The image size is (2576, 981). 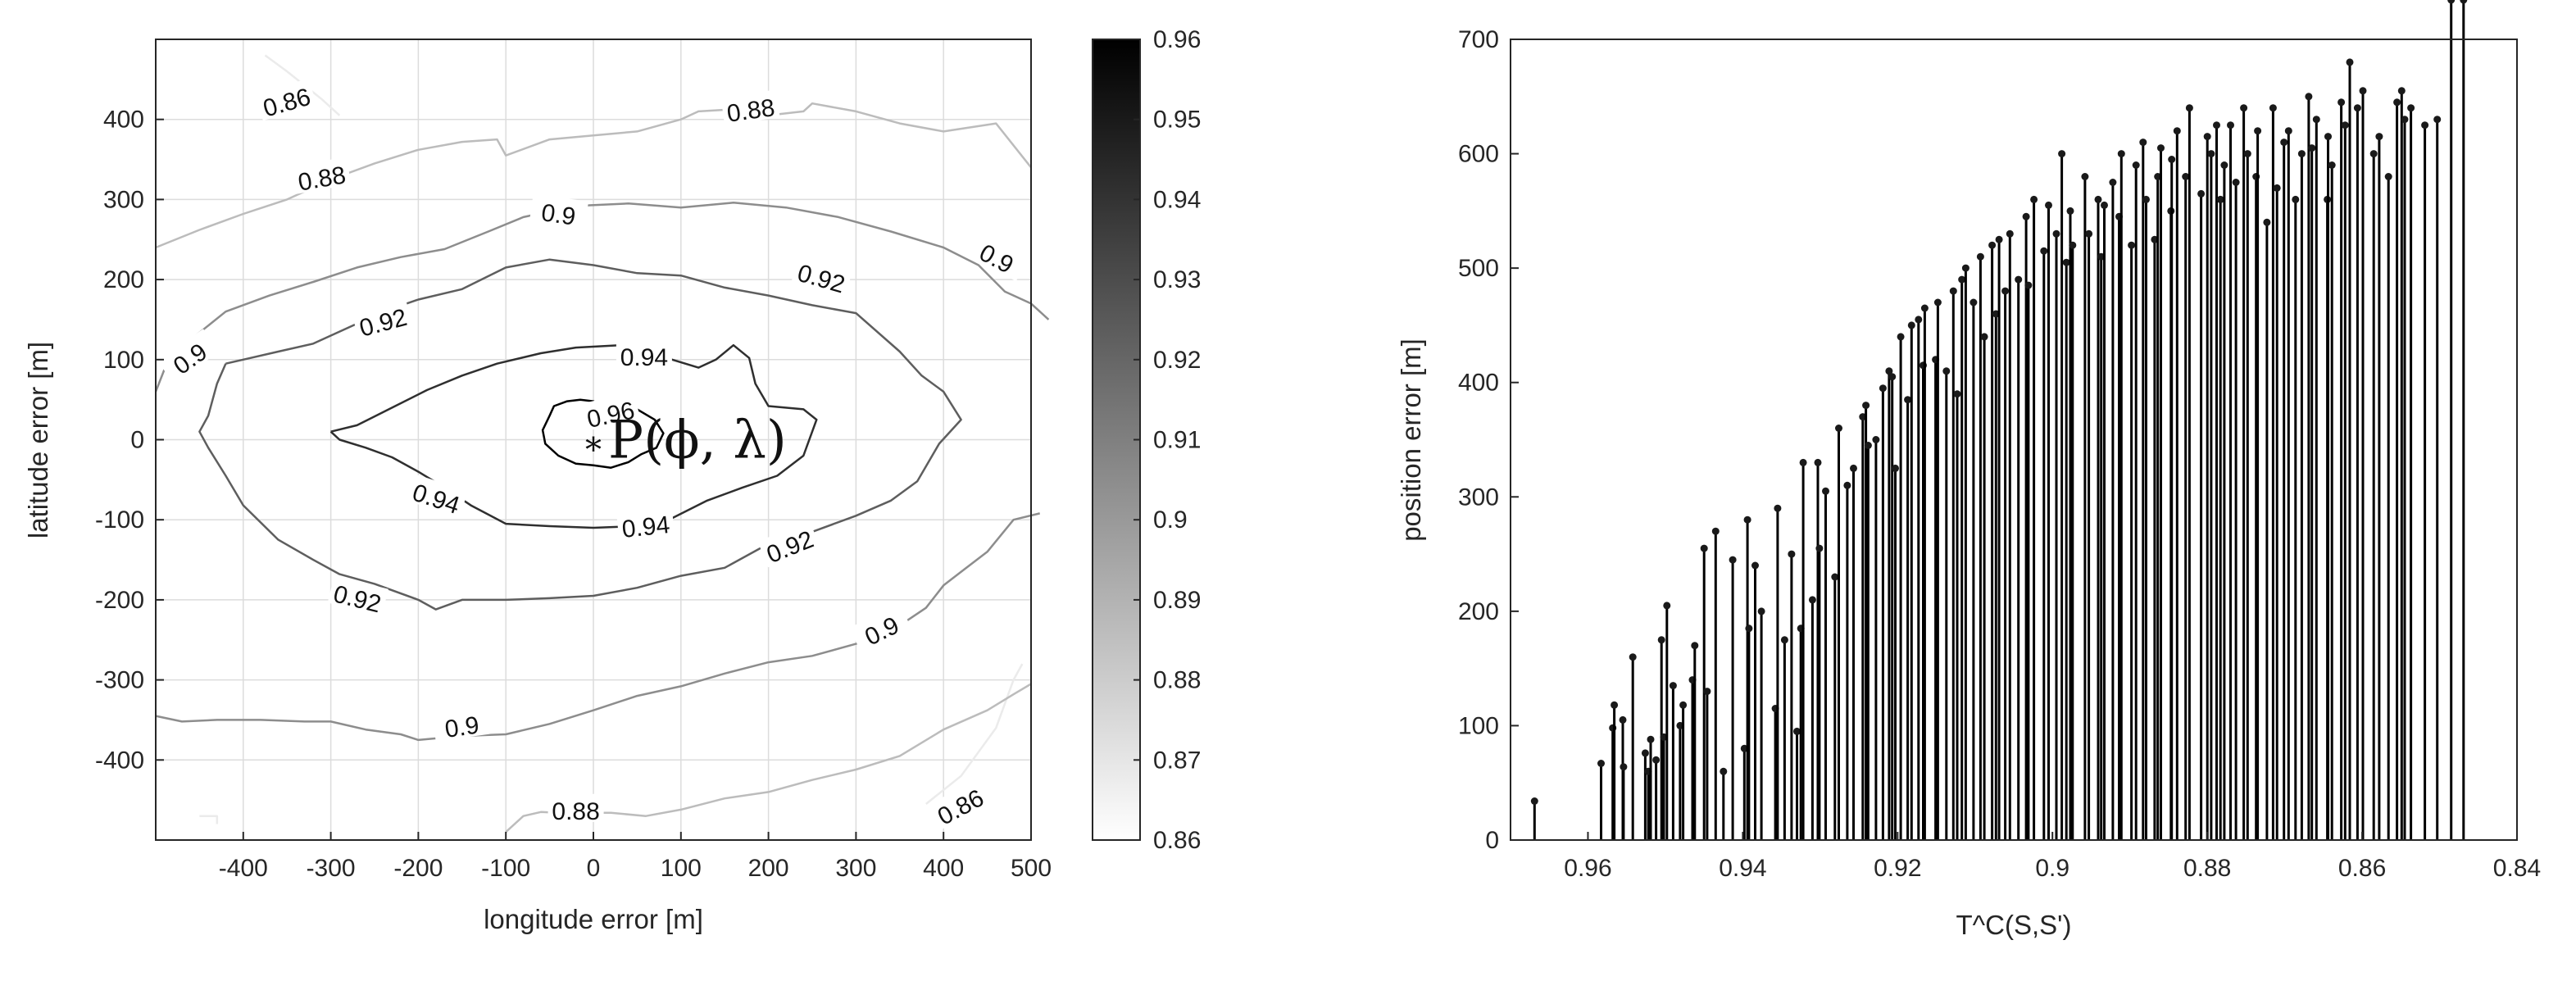 What do you see at coordinates (243, 869) in the screenshot?
I see `contour-x-tick-label: -400` at bounding box center [243, 869].